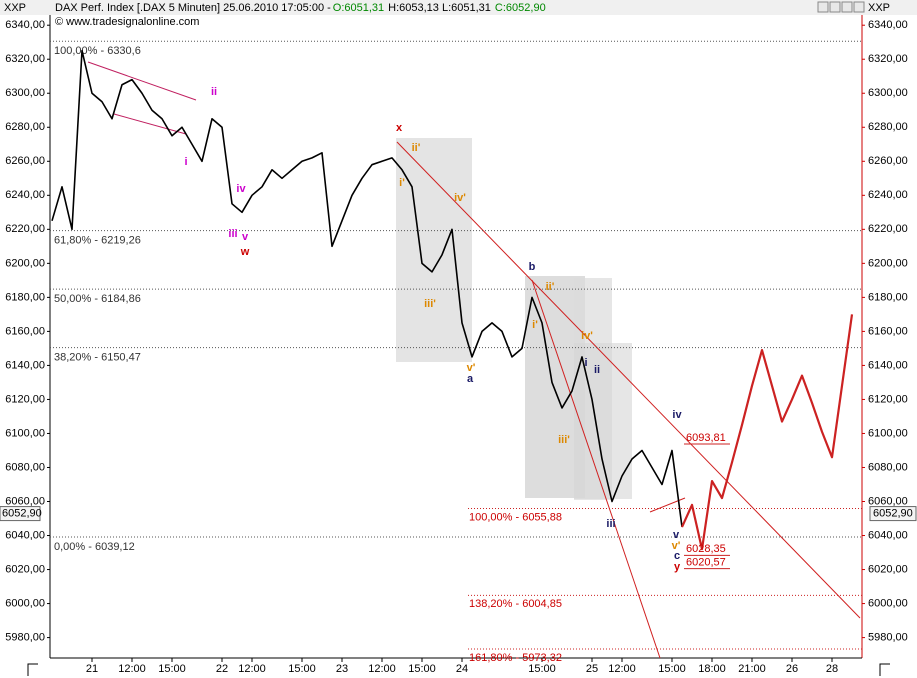 The image size is (917, 678). What do you see at coordinates (792, 669) in the screenshot?
I see `x-tick-label: 26` at bounding box center [792, 669].